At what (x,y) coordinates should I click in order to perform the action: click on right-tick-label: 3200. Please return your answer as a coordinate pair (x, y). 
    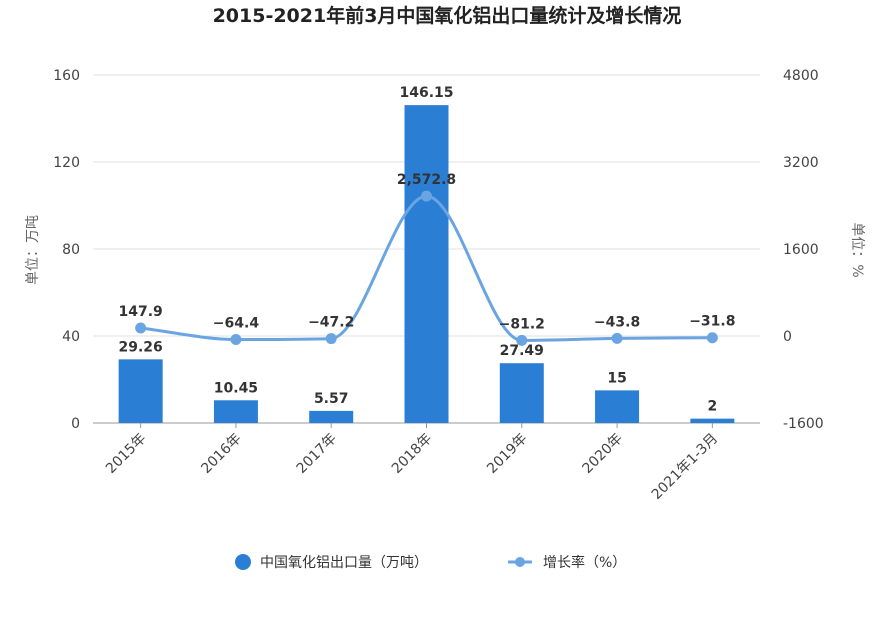
    Looking at the image, I should click on (801, 163).